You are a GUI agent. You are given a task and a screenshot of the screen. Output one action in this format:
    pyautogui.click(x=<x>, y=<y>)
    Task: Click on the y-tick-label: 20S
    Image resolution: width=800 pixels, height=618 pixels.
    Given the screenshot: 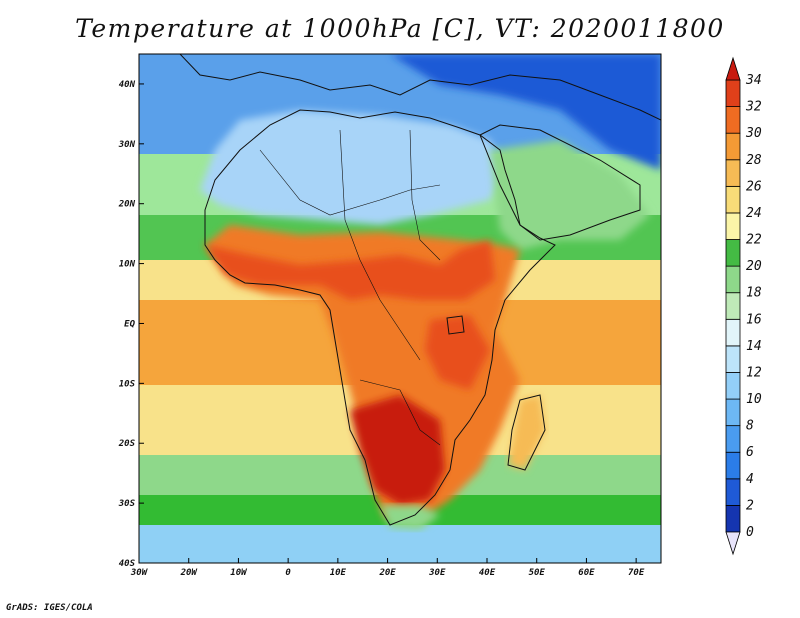 What is the action you would take?
    pyautogui.click(x=127, y=444)
    